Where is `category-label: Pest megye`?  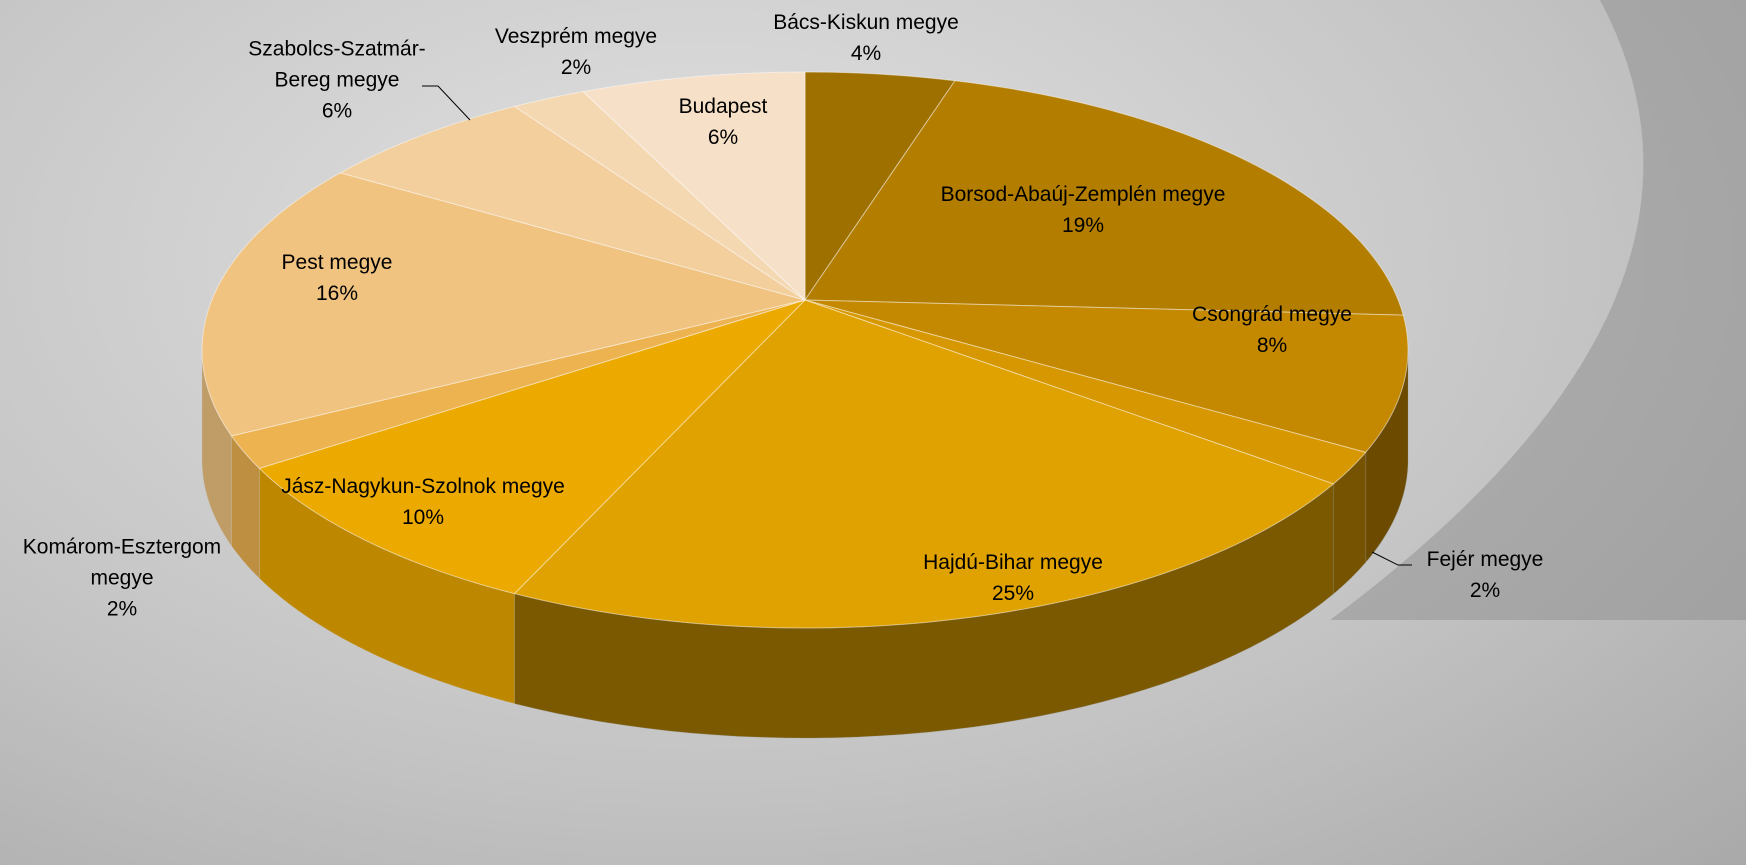 category-label: Pest megye is located at coordinates (337, 262).